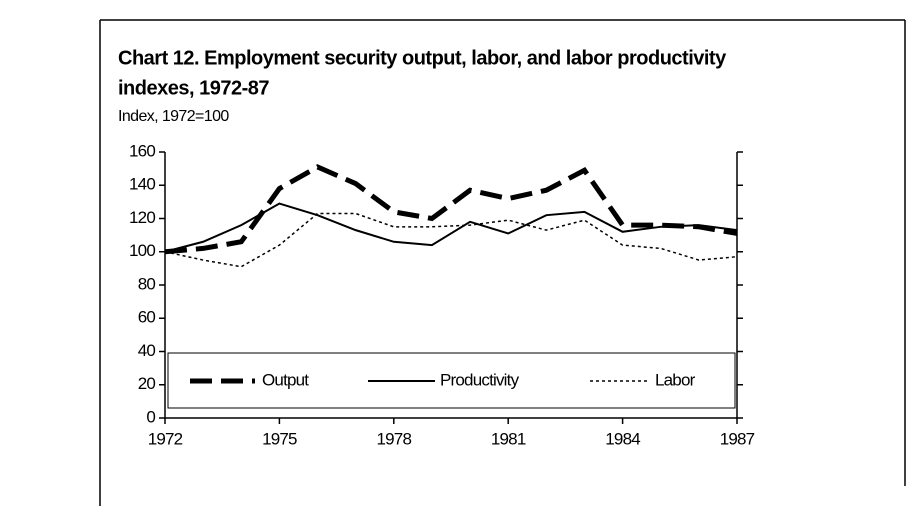  Describe the element at coordinates (147, 350) in the screenshot. I see `y-tick-label: 40` at that location.